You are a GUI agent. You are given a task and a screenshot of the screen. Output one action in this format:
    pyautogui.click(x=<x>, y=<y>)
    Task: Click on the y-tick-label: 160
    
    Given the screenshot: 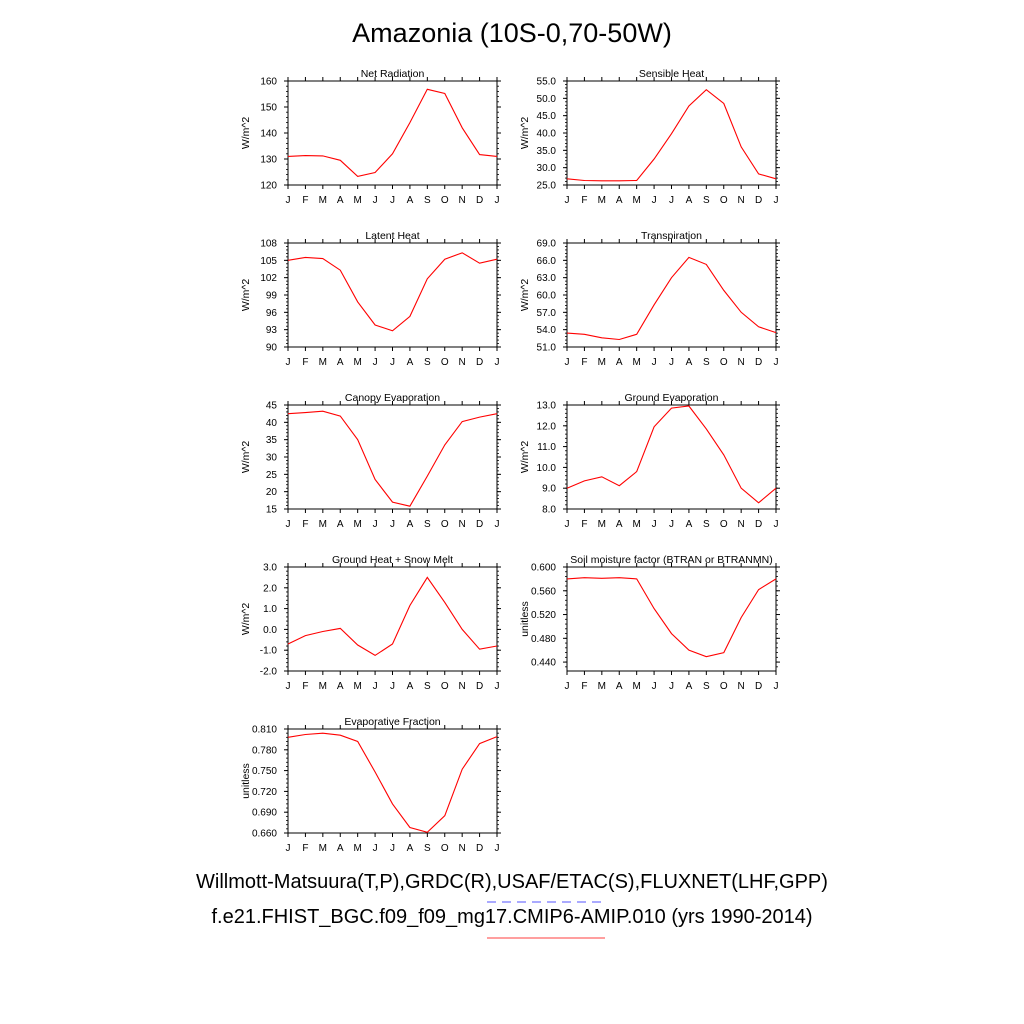 What is the action you would take?
    pyautogui.click(x=268, y=82)
    